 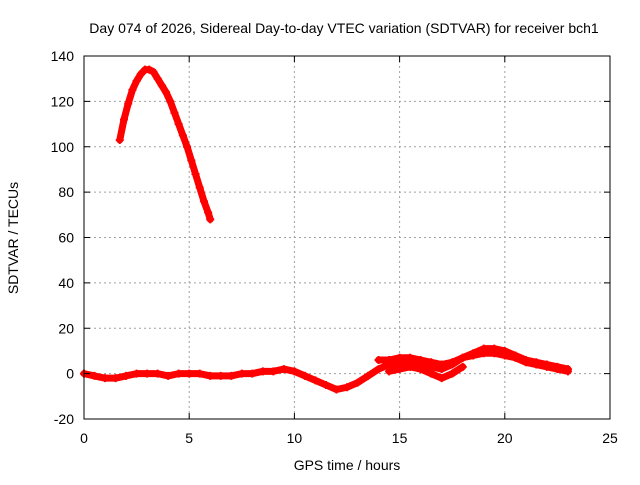 What do you see at coordinates (63, 101) in the screenshot?
I see `y-tick-label: 120` at bounding box center [63, 101].